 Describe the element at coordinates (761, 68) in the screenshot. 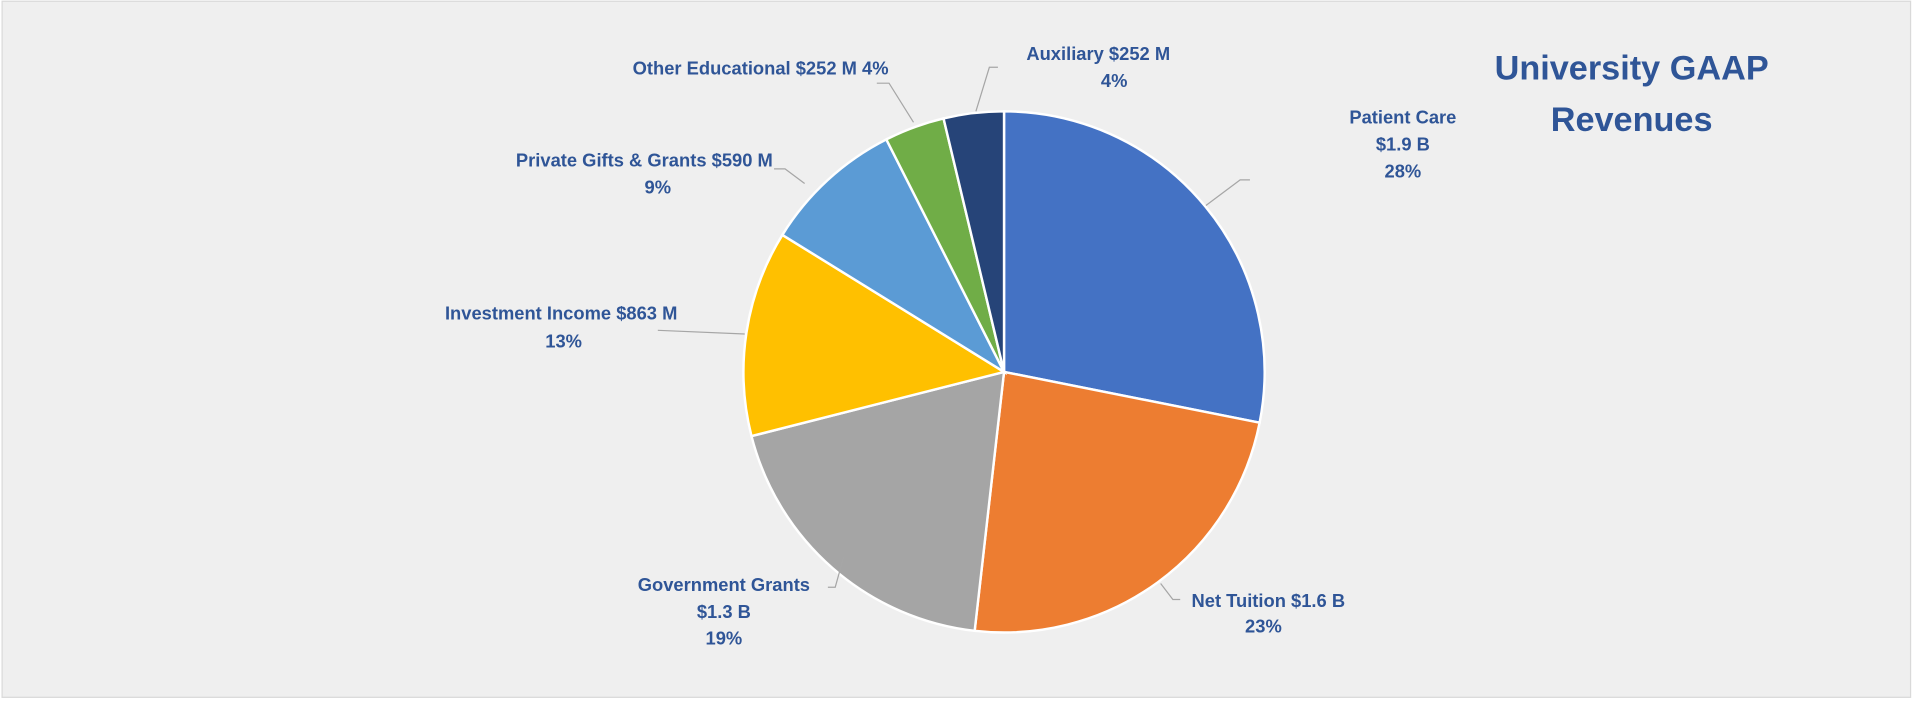

I see `label-other-educational: Other Educational $252 M 4%` at that location.